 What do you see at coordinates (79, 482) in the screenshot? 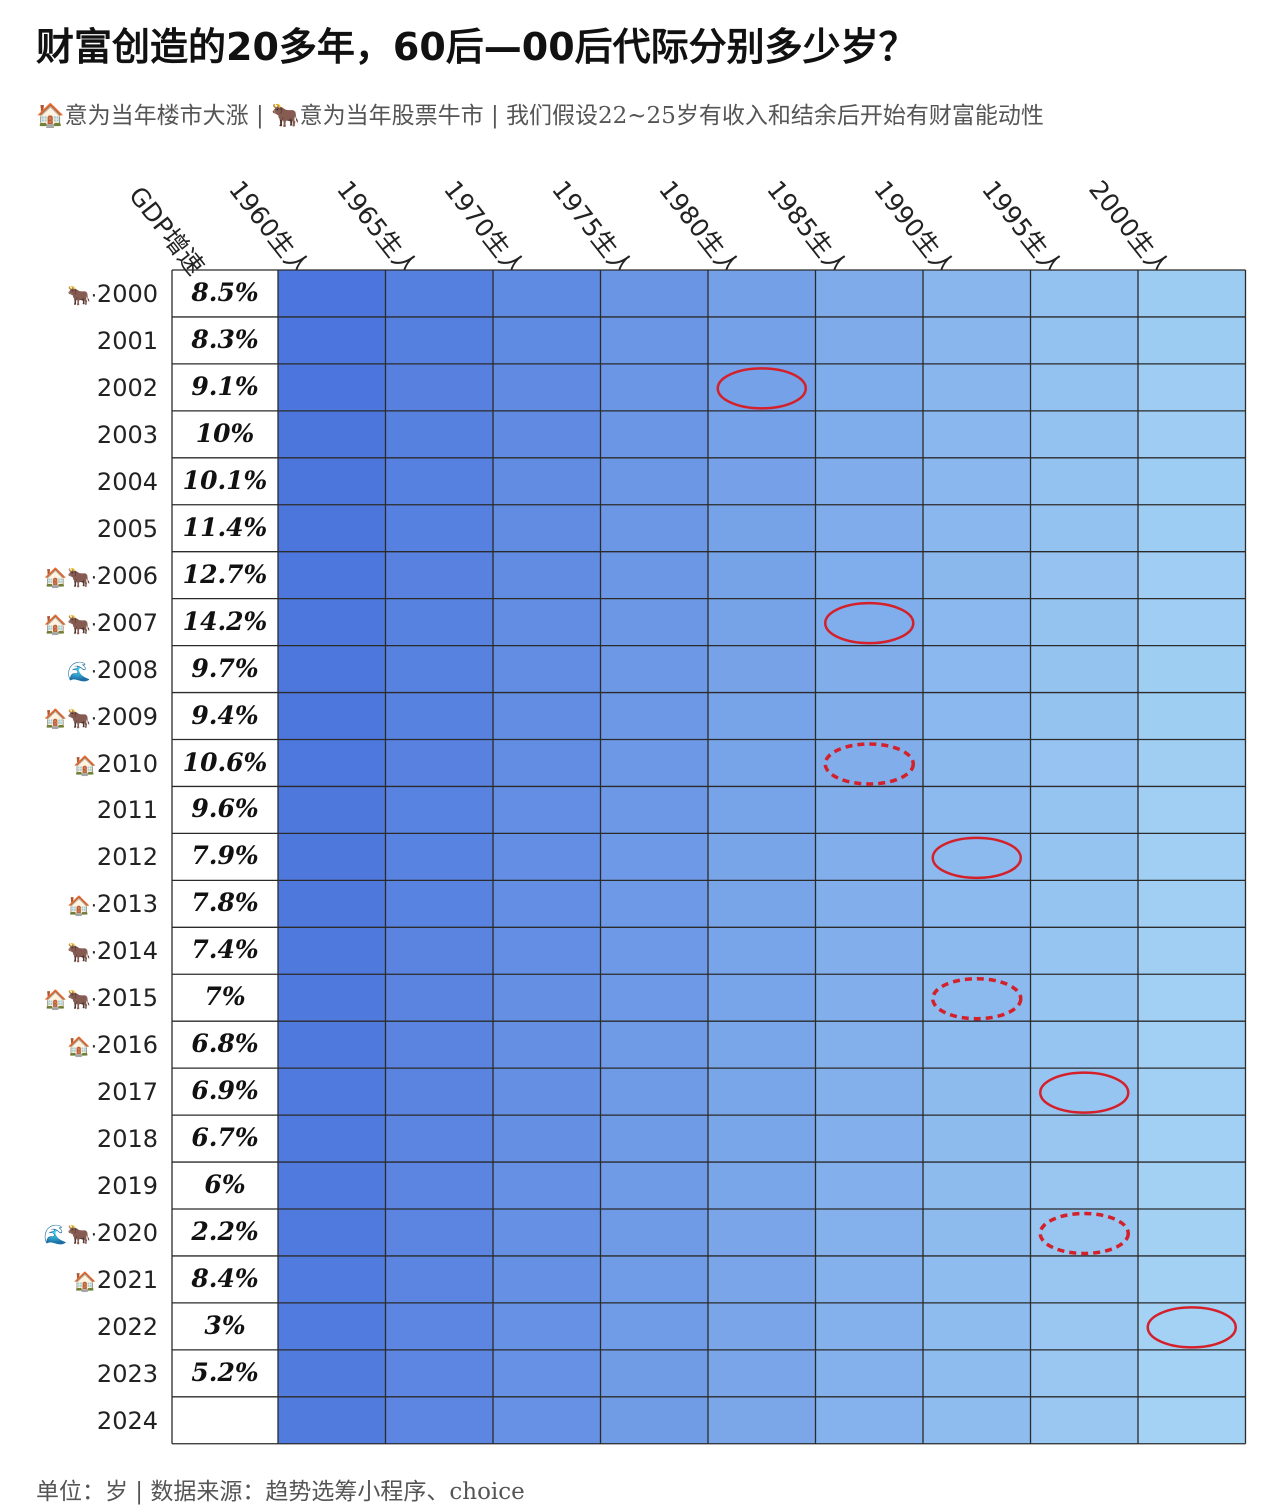
I see `year-label: 2004` at bounding box center [79, 482].